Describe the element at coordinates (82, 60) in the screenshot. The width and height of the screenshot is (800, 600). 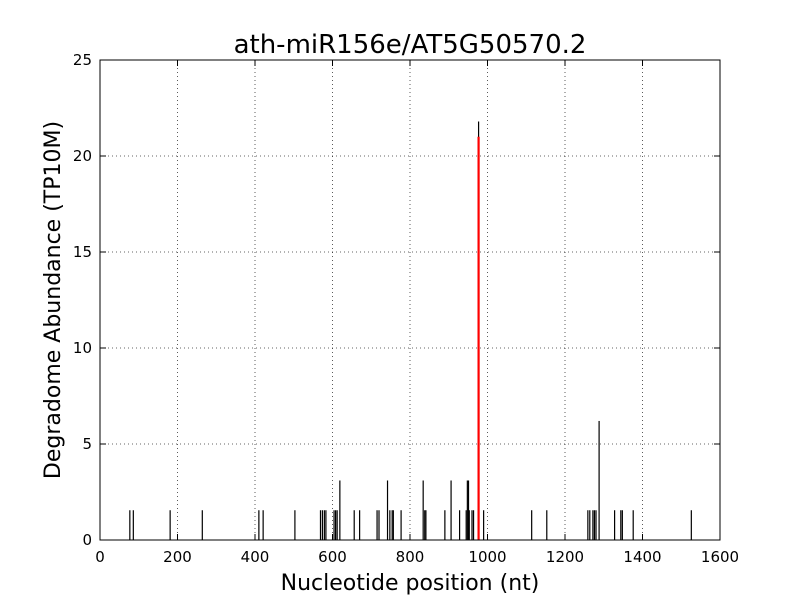
I see `y-tick-label: 25` at that location.